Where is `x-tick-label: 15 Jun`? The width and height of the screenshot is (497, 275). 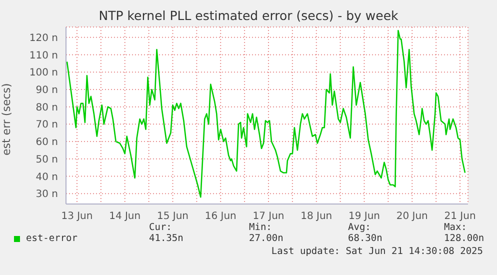 x-tick-label: 15 Jun is located at coordinates (172, 216).